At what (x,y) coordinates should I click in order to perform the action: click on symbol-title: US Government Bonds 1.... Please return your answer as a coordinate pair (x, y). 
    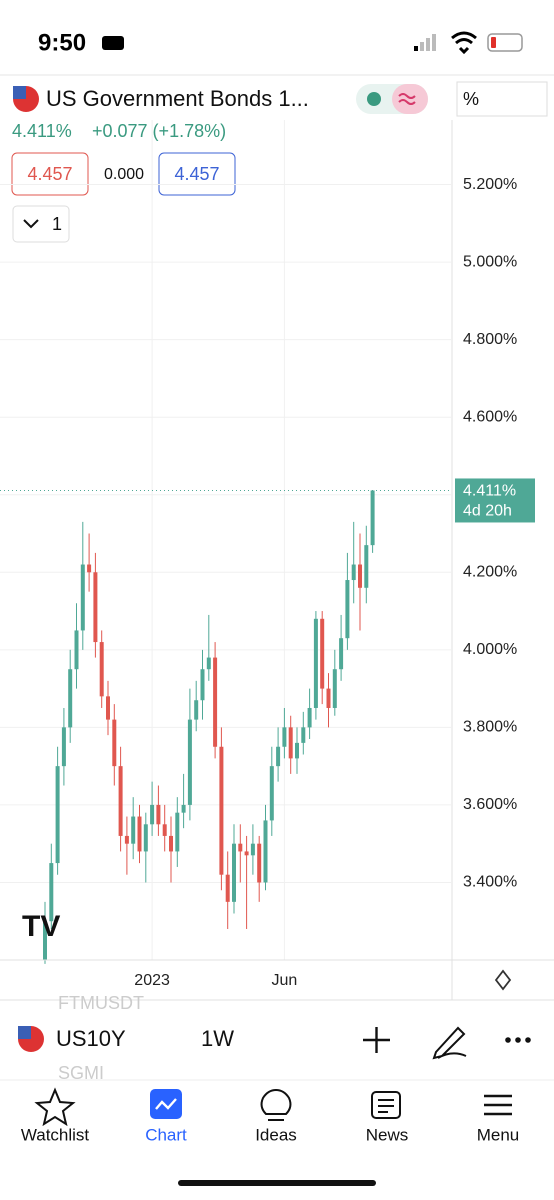
    Looking at the image, I should click on (177, 98).